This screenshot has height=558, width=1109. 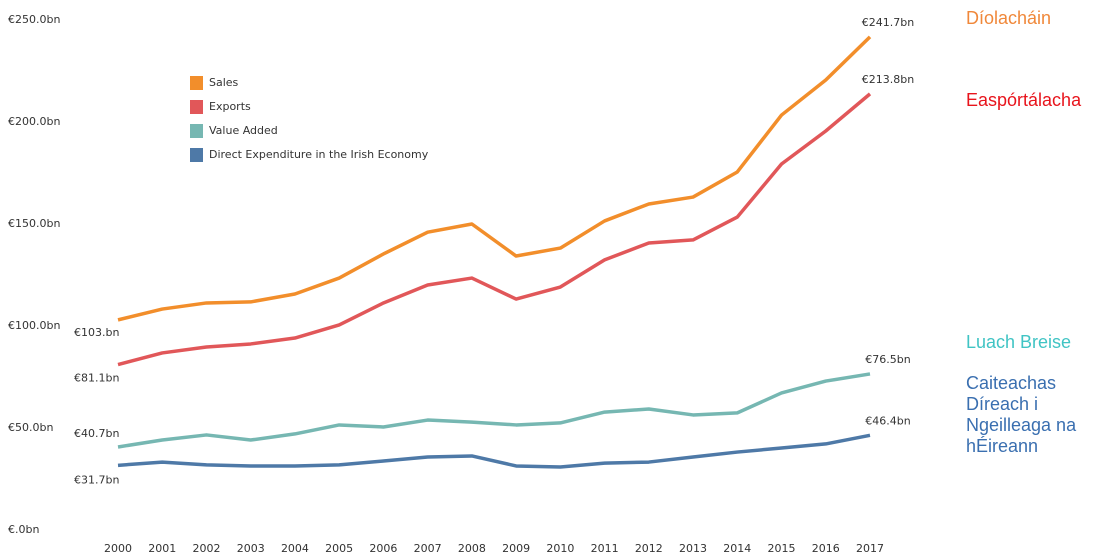 I want to click on x-tick-label: 2003, so click(x=251, y=548).